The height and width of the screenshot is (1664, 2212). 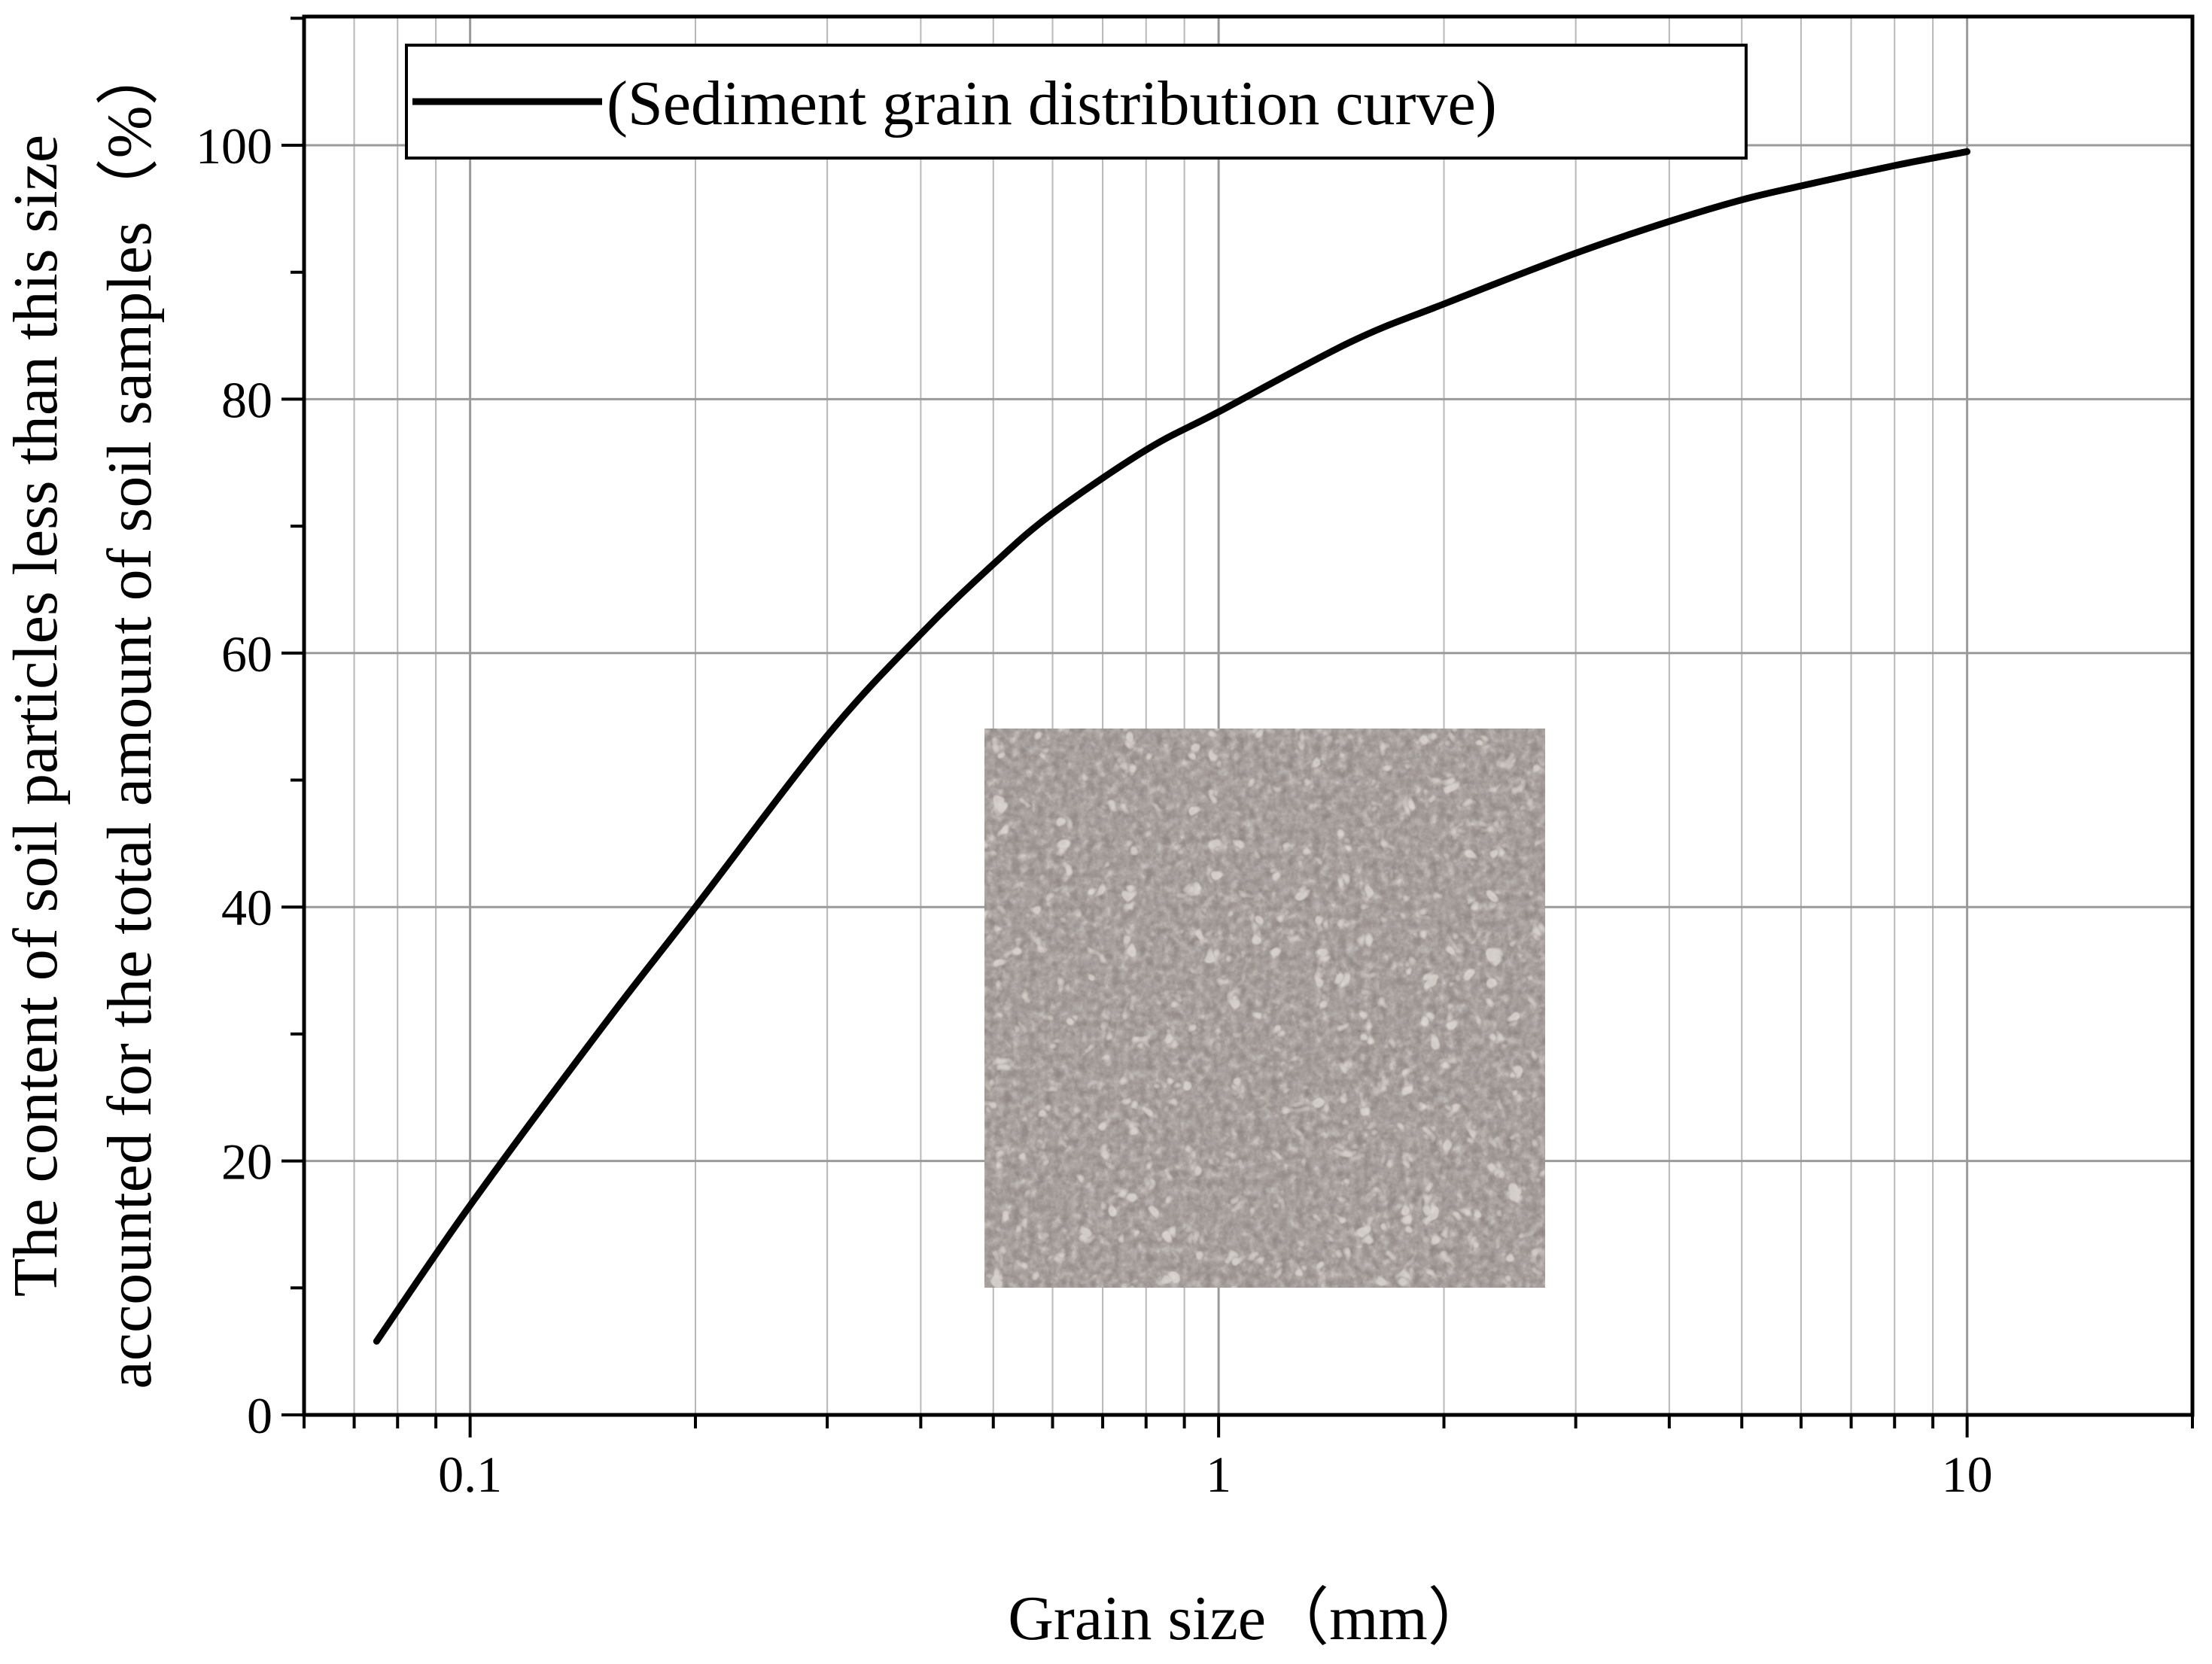 I want to click on y-tick-label: 80, so click(x=246, y=399).